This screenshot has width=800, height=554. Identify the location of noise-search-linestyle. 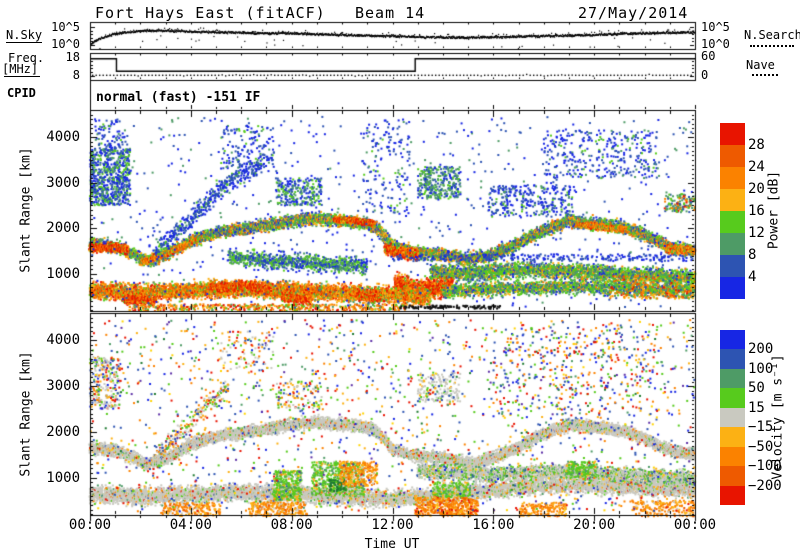
(772, 46).